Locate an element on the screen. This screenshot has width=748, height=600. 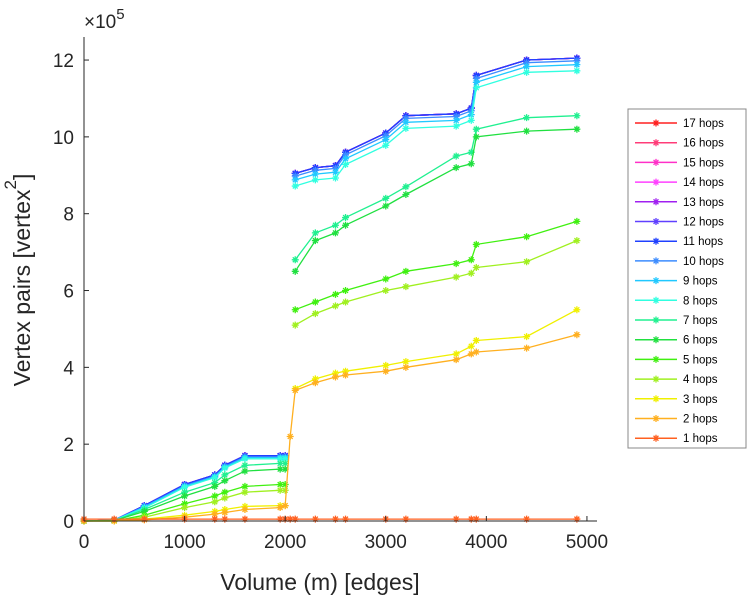
x-axis-label: Volume (m) [edges] is located at coordinates (319, 582).